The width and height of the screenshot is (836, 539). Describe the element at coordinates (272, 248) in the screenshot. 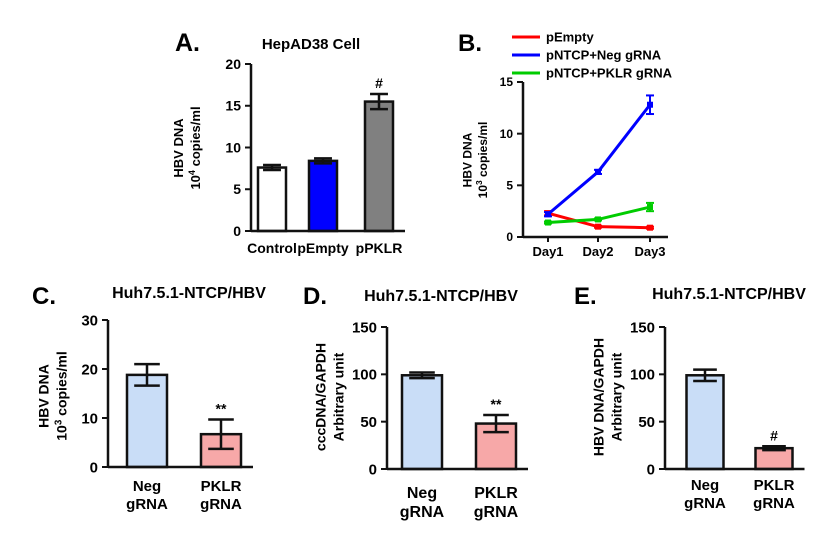

I see `x-tick-label: Control` at that location.